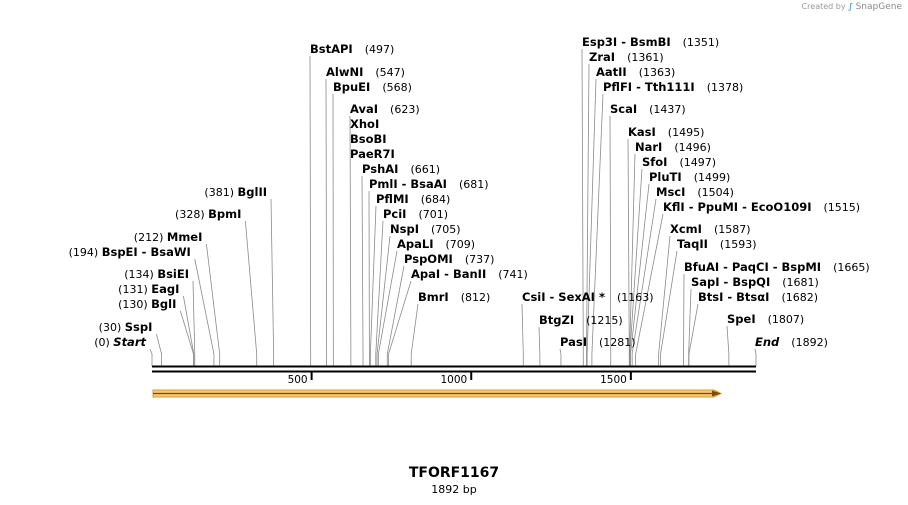 This screenshot has height=505, width=908. Describe the element at coordinates (401, 169) in the screenshot. I see `site-label: PshAI (661)` at that location.